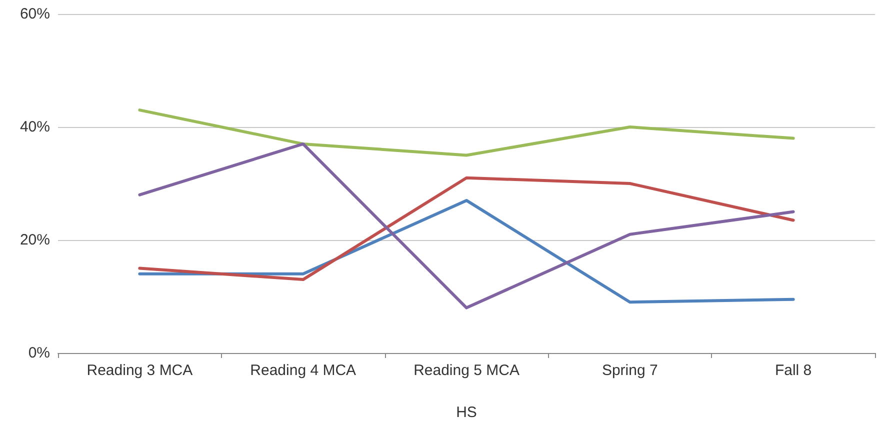  Describe the element at coordinates (35, 127) in the screenshot. I see `y-tick-label: 40%` at that location.